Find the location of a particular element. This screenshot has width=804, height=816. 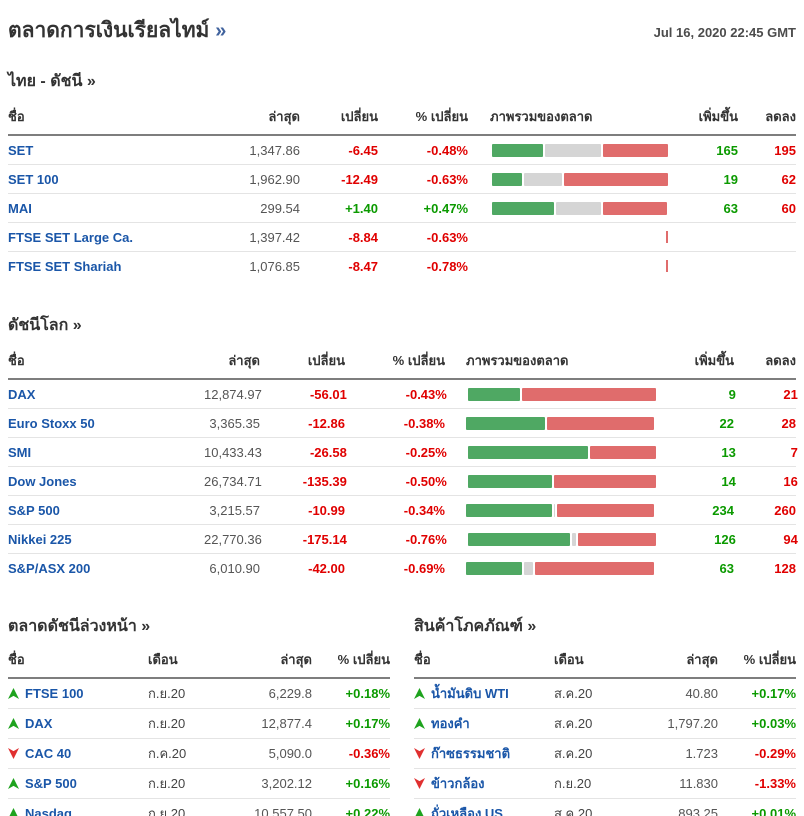

percent-change: -0.38% is located at coordinates (424, 423).